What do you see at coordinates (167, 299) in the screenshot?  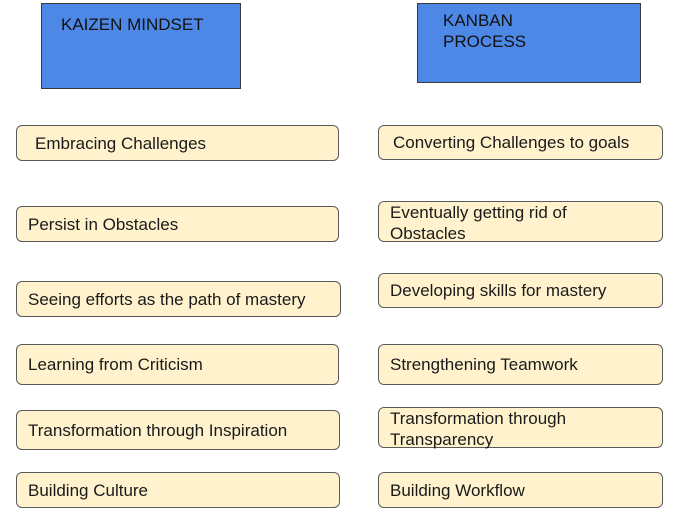 I see `kaizen-item-label: Seeing efforts as the path of mastery` at bounding box center [167, 299].